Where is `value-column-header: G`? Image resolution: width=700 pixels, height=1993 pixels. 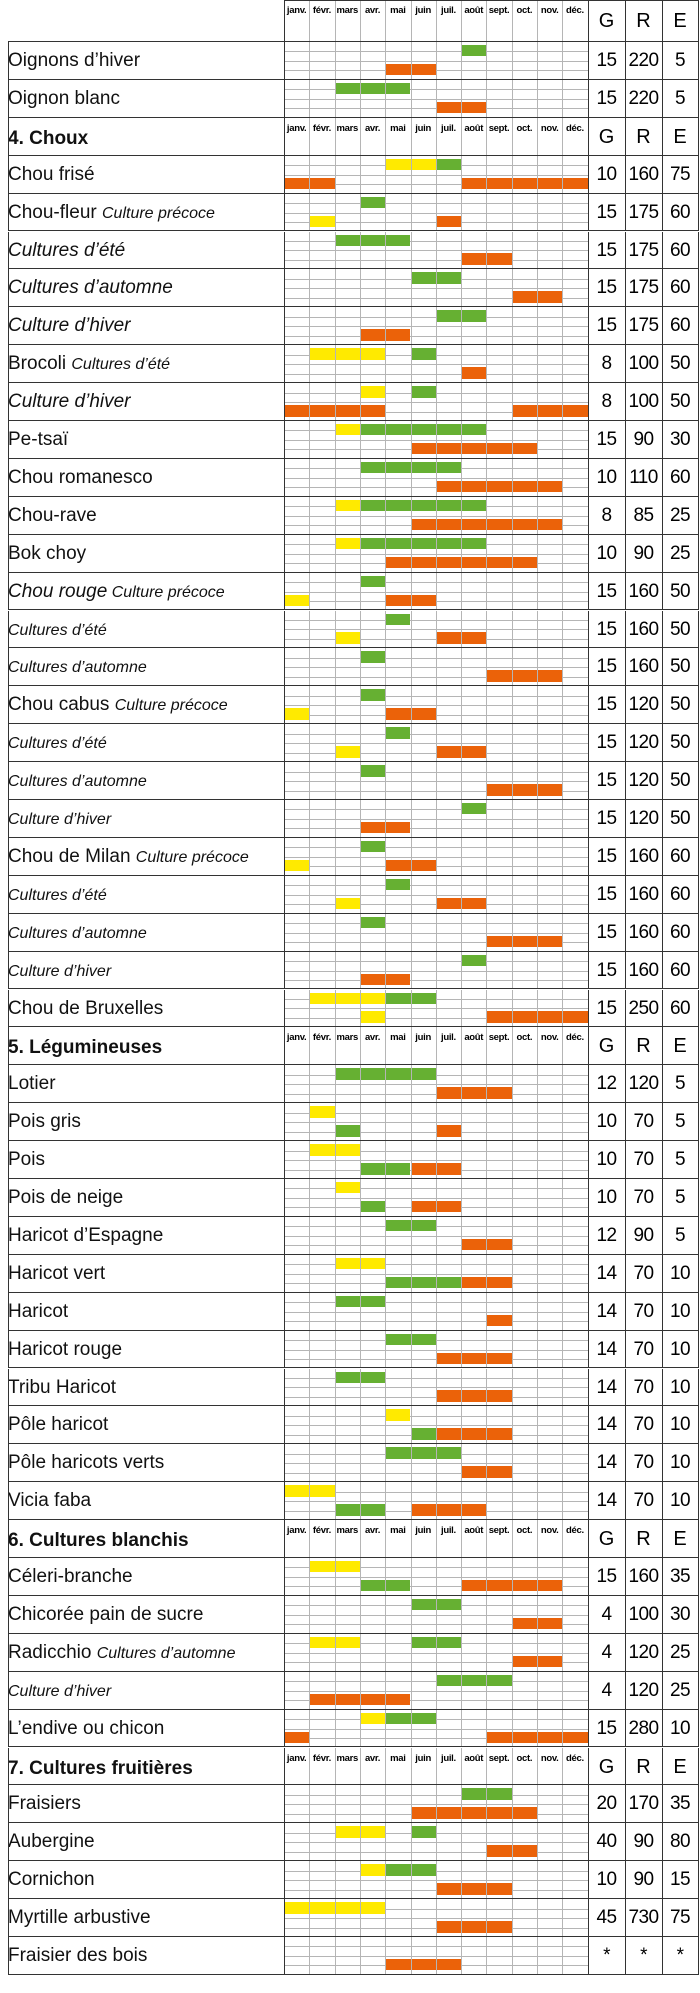
value-column-header: G is located at coordinates (606, 1539).